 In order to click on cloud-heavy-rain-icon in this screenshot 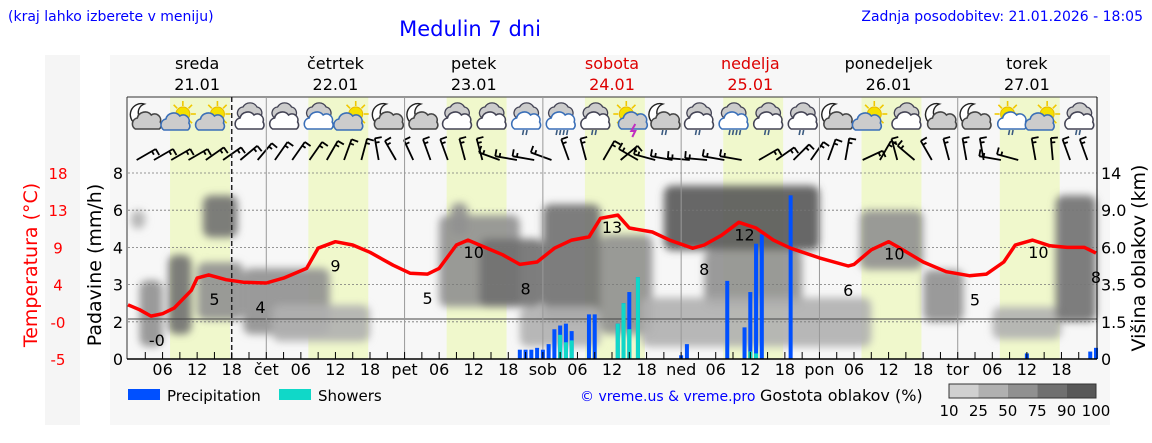, I will do `click(733, 119)`.